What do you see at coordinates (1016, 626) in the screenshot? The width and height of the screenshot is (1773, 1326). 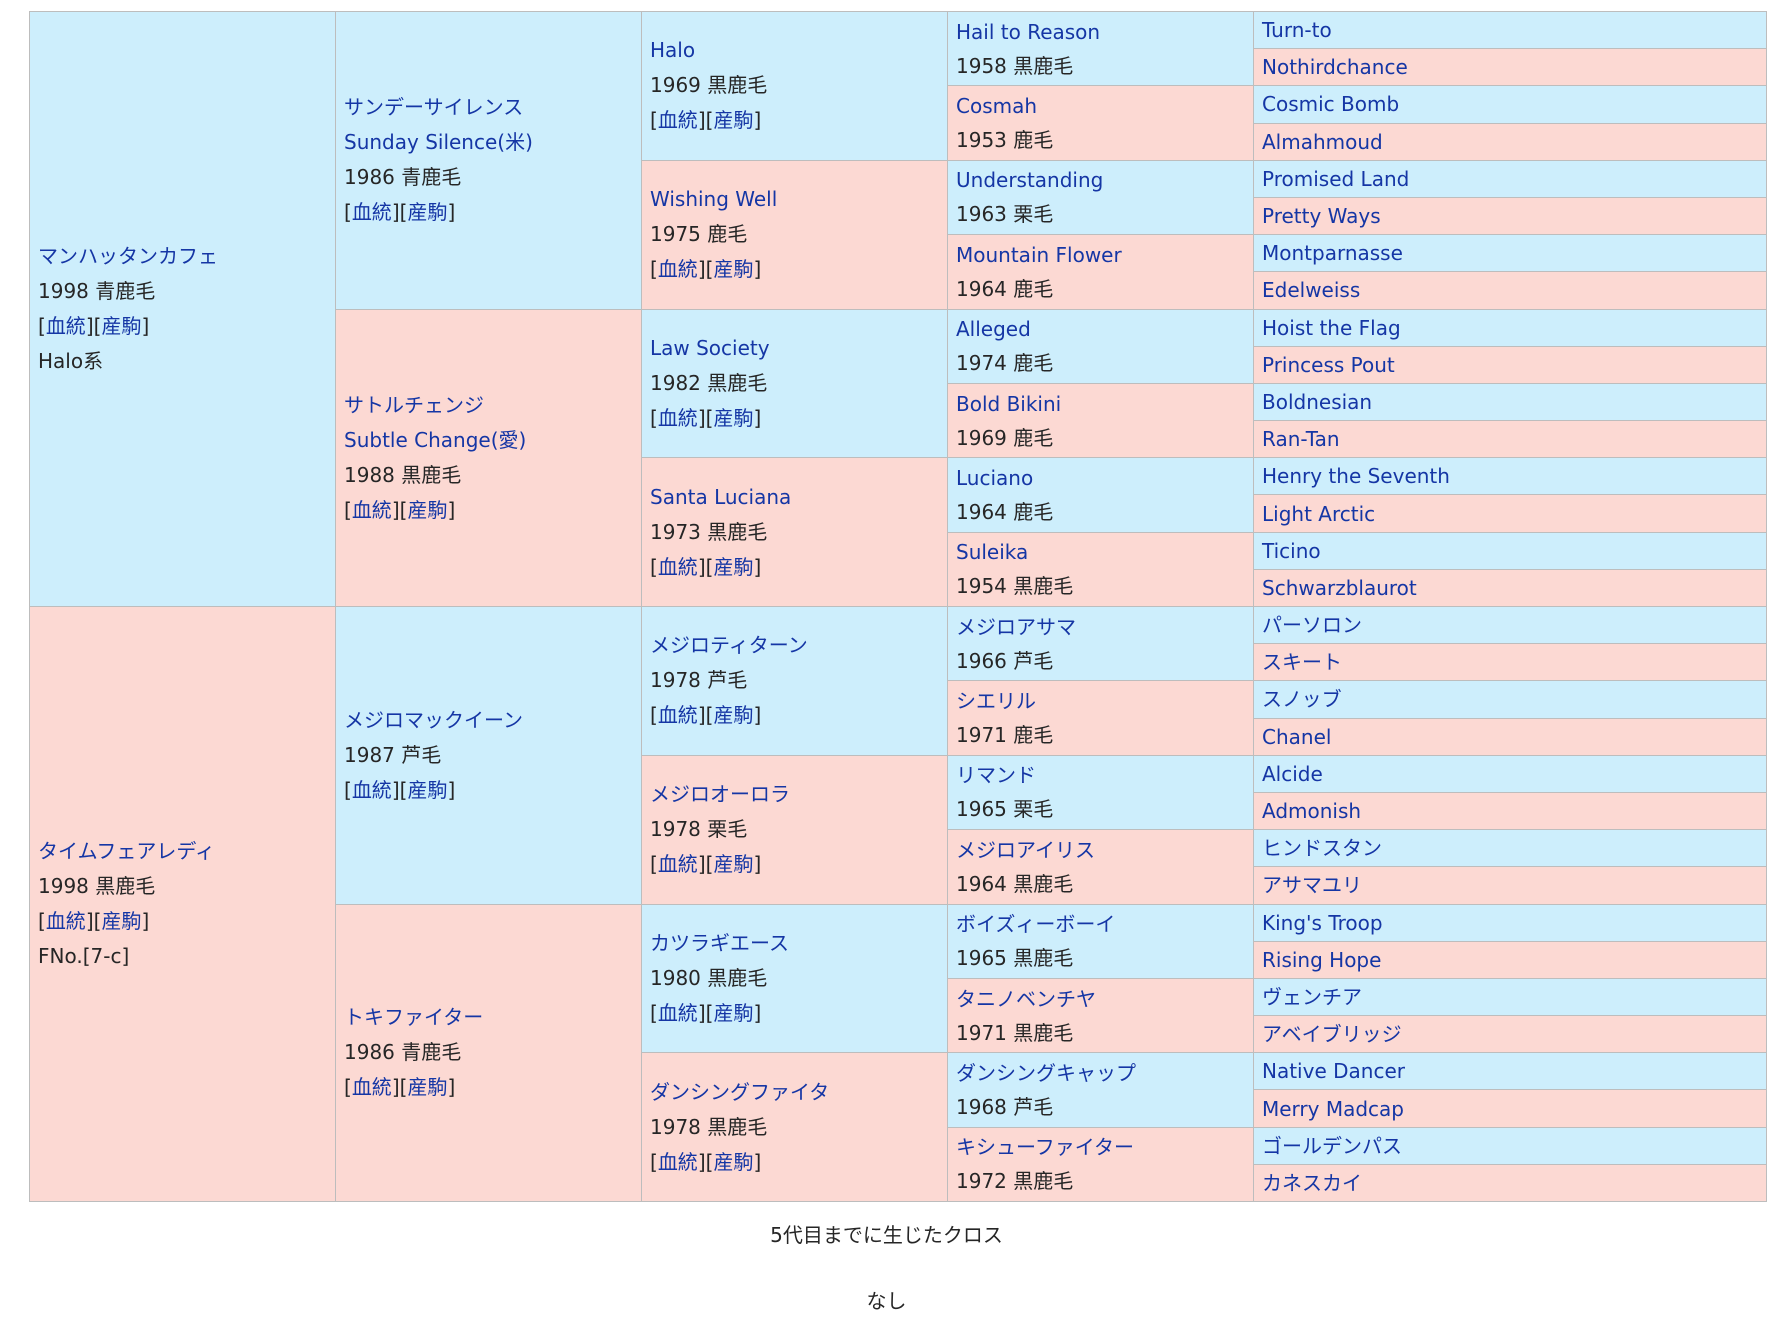 I see `horse-name-link: メジロアサマ` at bounding box center [1016, 626].